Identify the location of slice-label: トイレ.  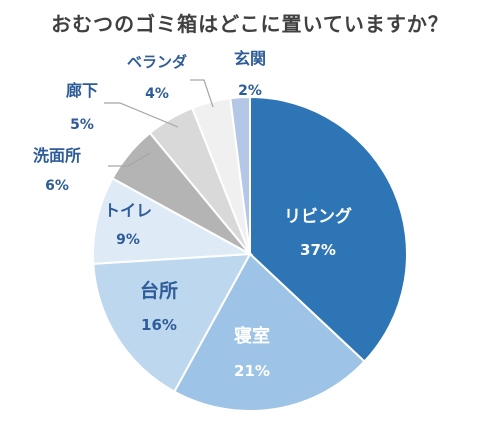
(128, 210).